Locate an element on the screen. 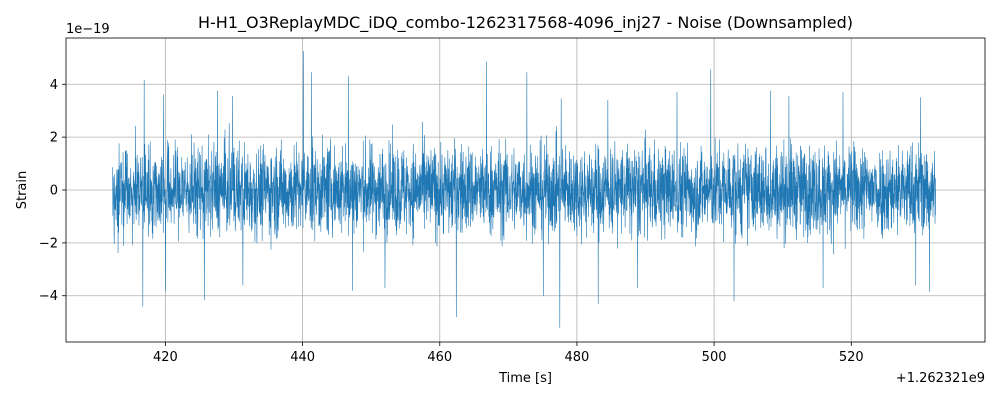 This screenshot has height=400, width=1000. y-tick-label: 0 is located at coordinates (54, 191).